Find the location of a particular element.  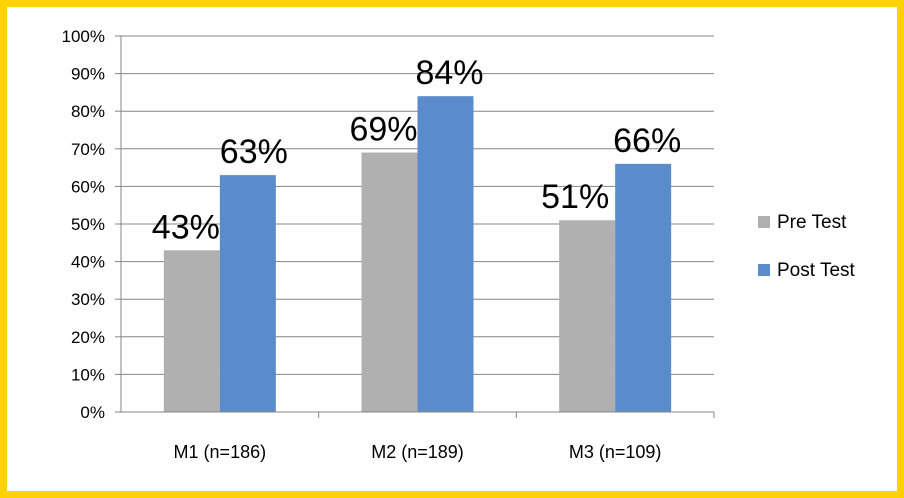

y-tick-label: 50% is located at coordinates (88, 224).